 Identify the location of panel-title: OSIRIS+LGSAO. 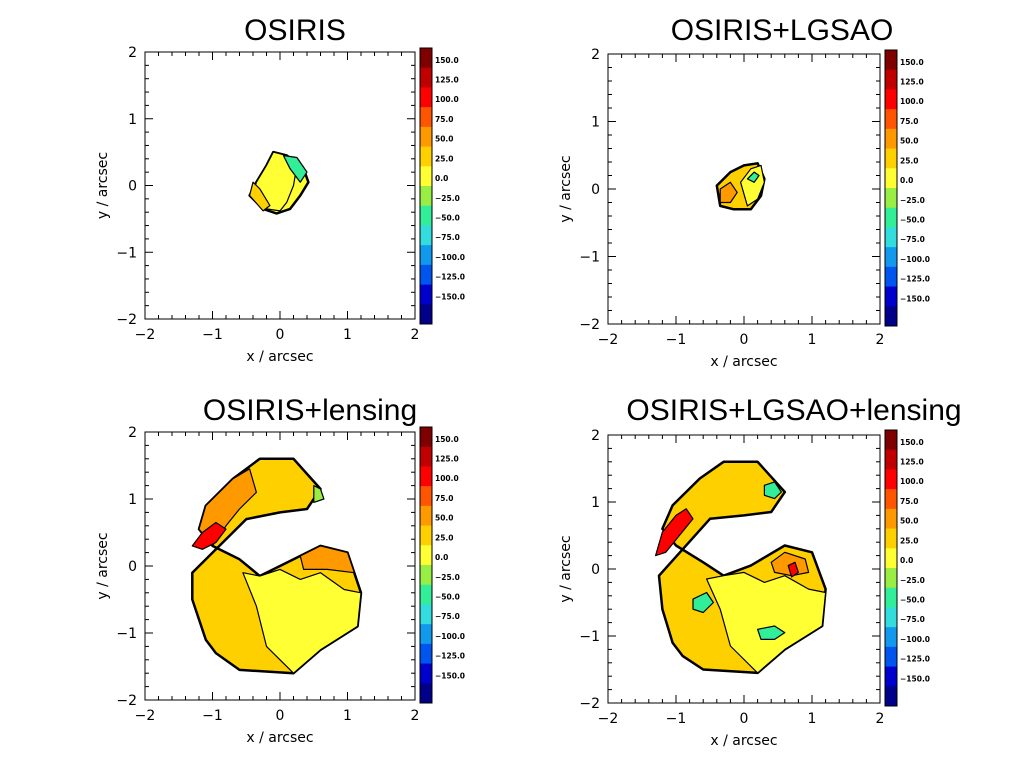
(782, 30).